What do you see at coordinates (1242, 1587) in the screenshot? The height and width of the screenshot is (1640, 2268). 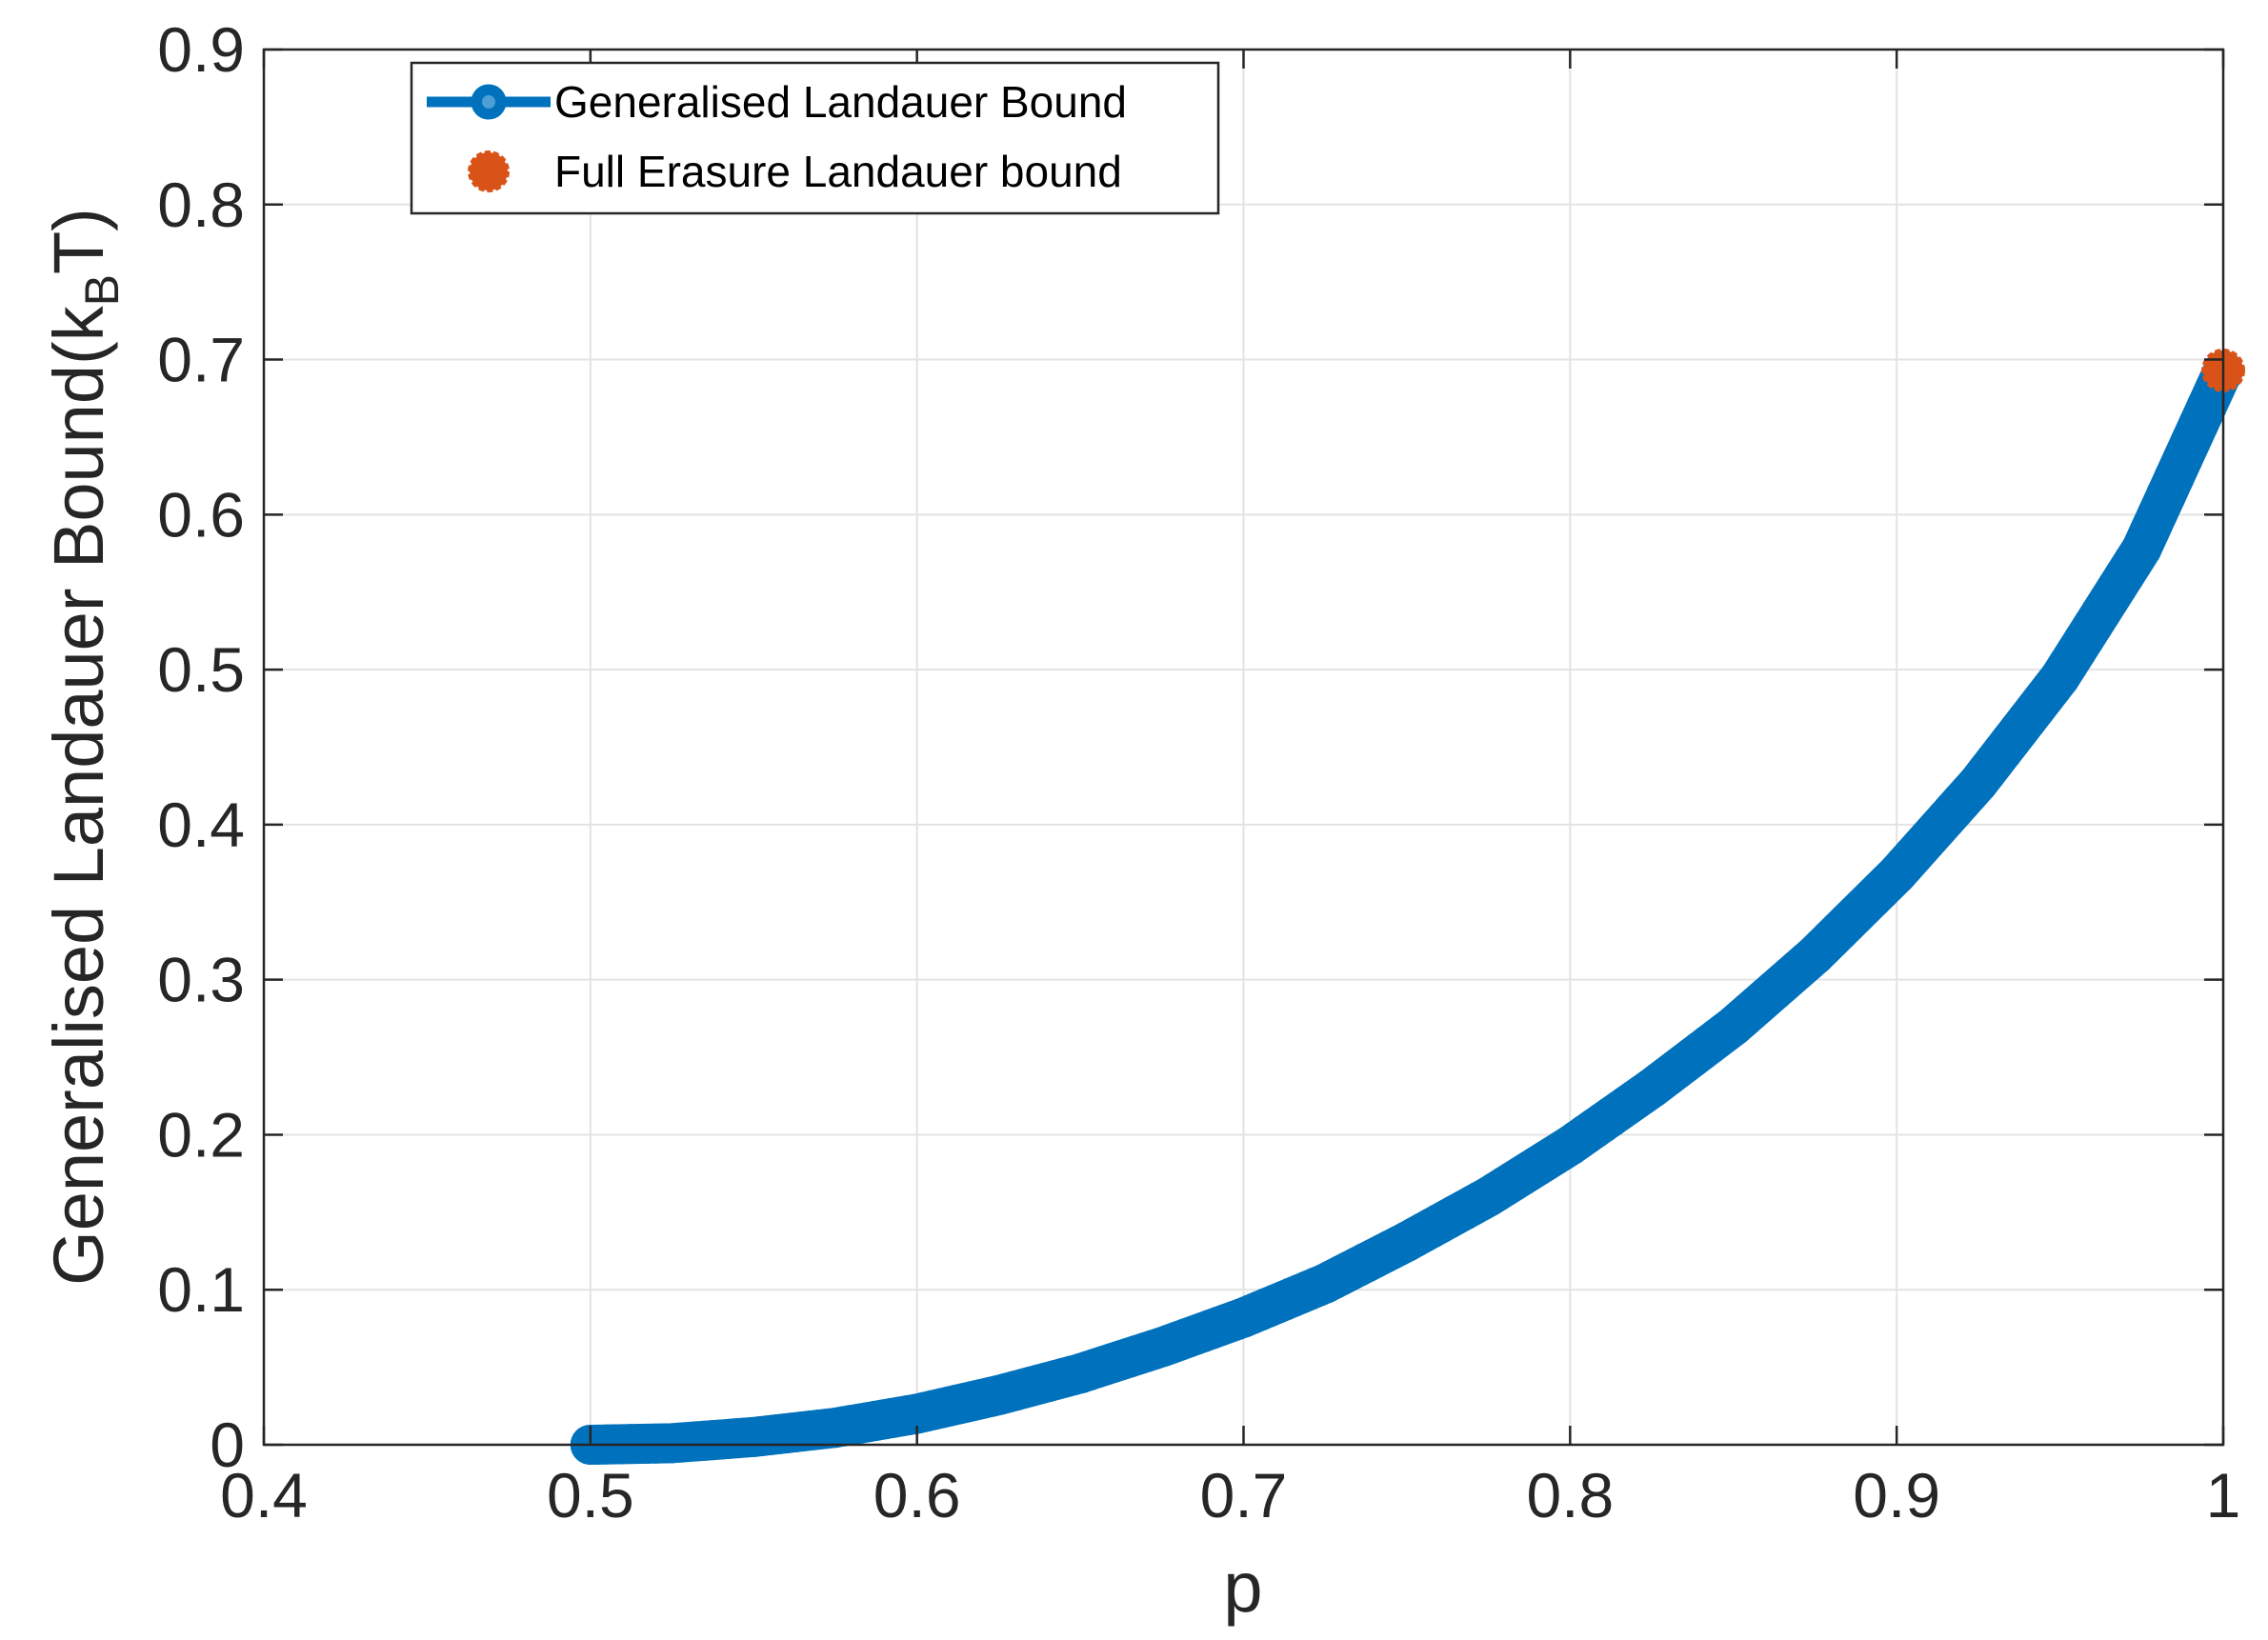 I see `x-axis-label: p` at bounding box center [1242, 1587].